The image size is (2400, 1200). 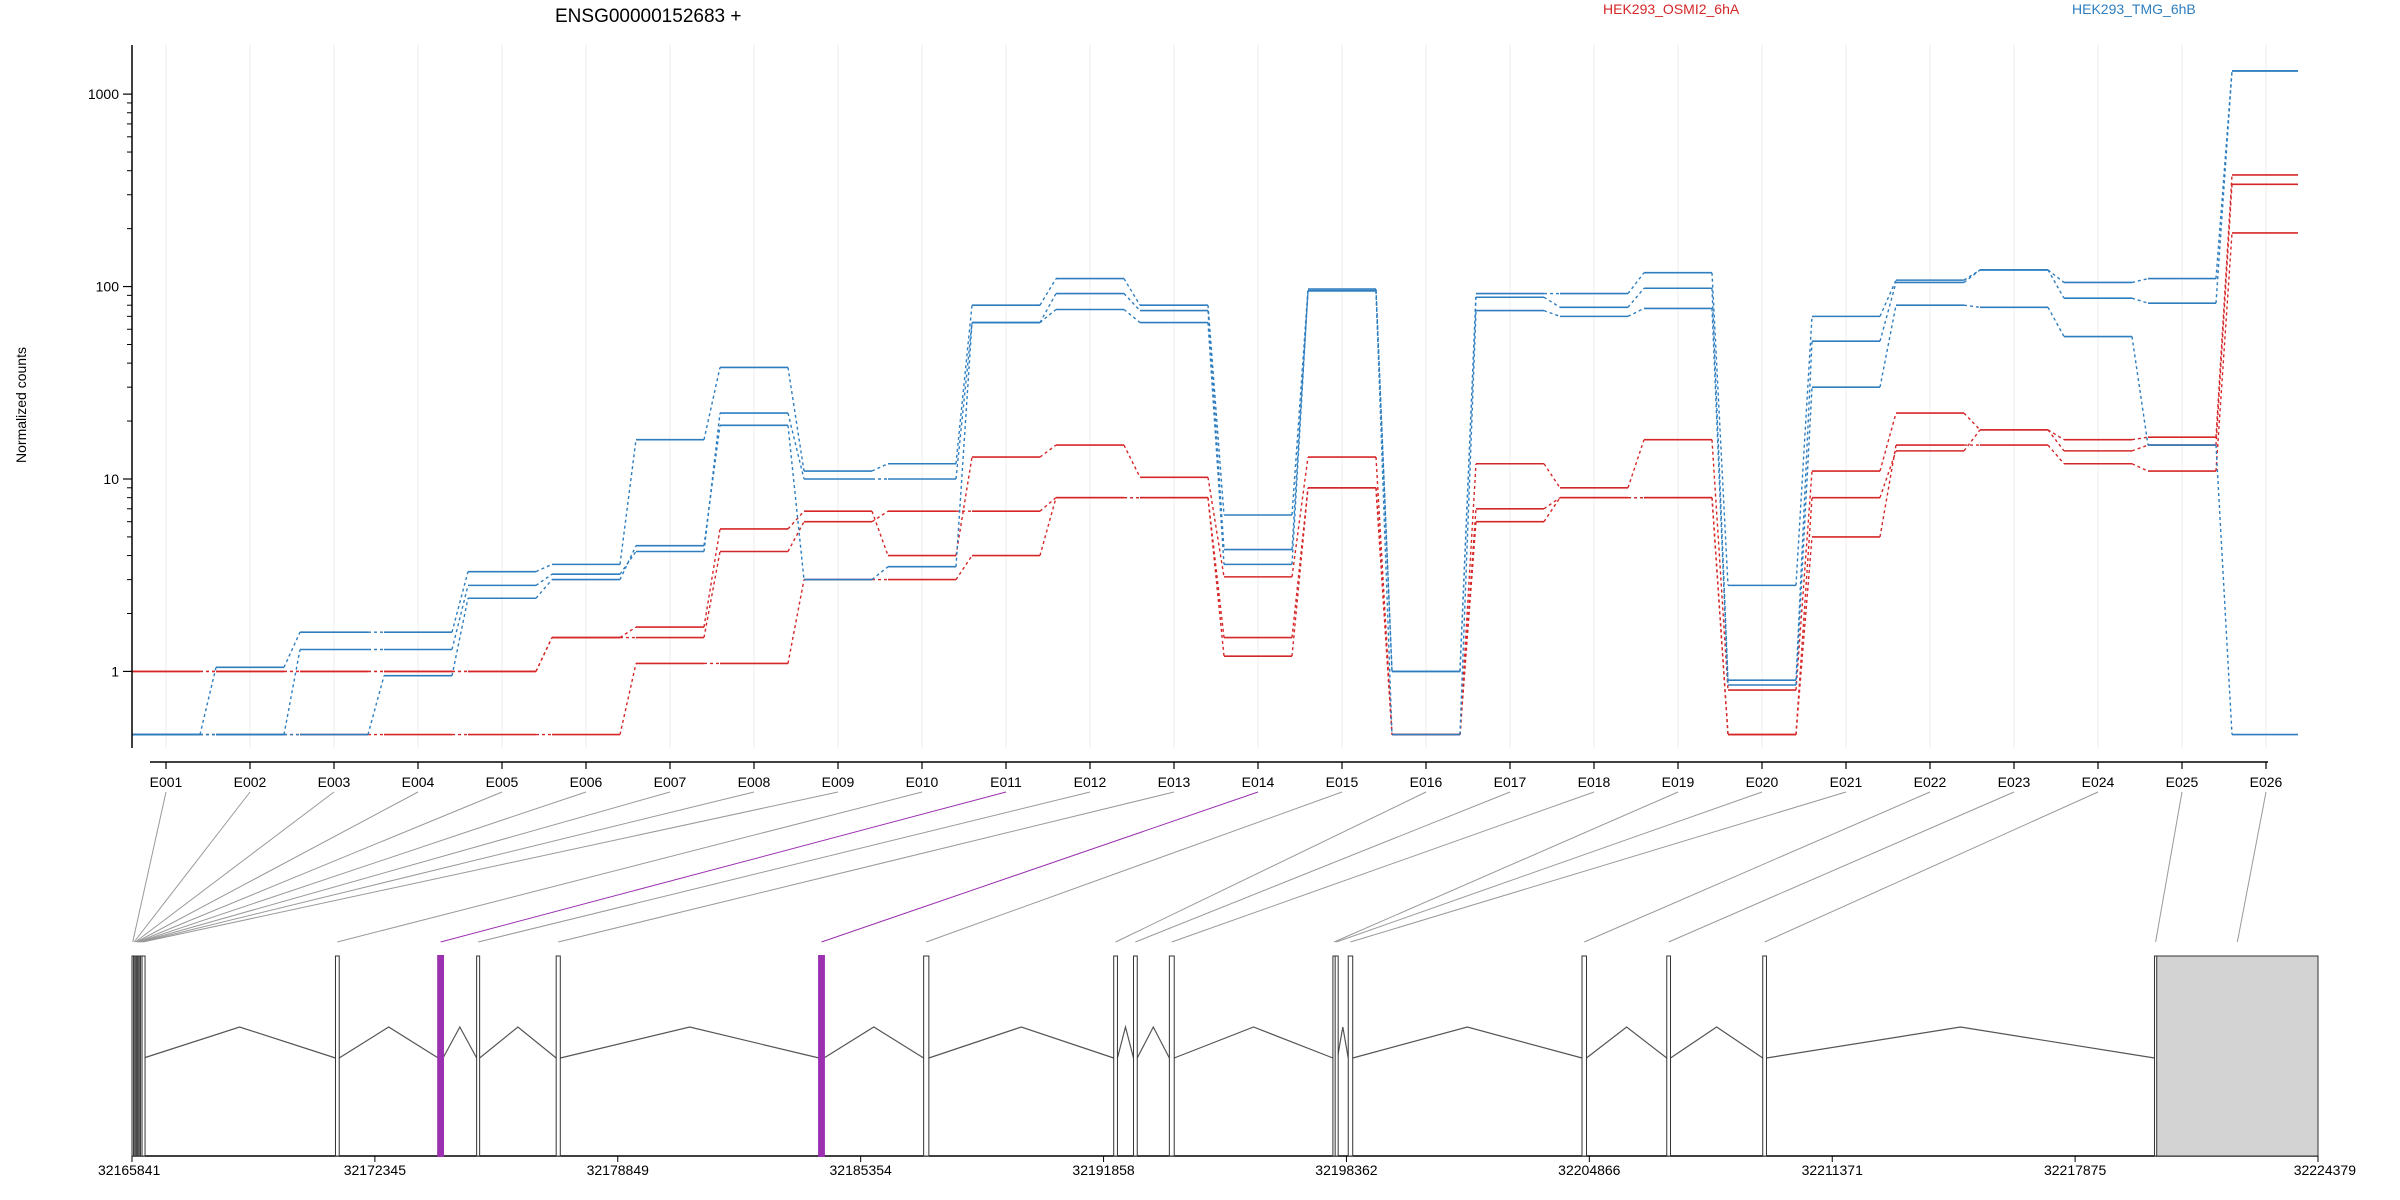 I want to click on x-tick-label: E011, so click(x=1006, y=782).